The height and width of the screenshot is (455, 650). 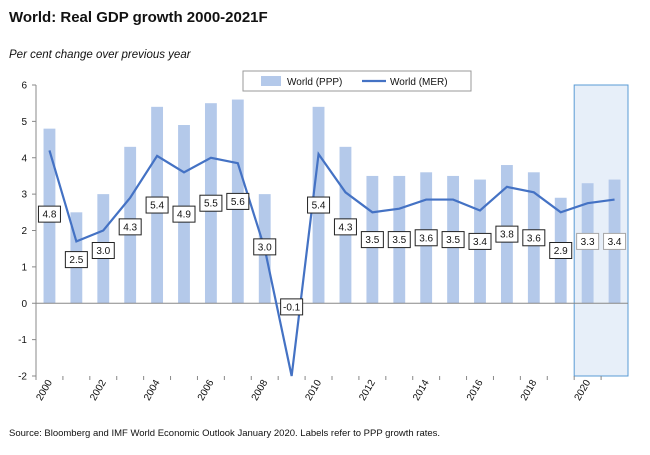 I want to click on legend: World (PPP) World (MER), so click(x=357, y=81).